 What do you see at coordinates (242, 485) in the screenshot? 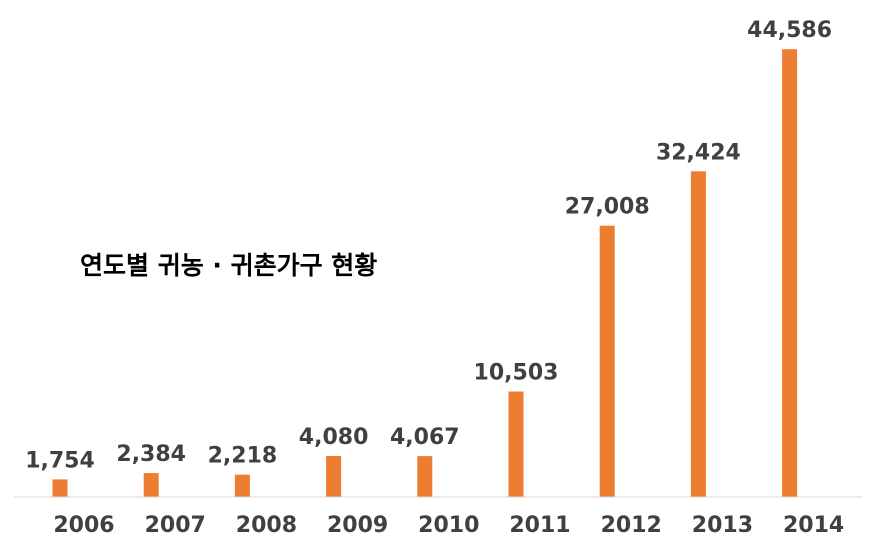
I see `bar-2008` at bounding box center [242, 485].